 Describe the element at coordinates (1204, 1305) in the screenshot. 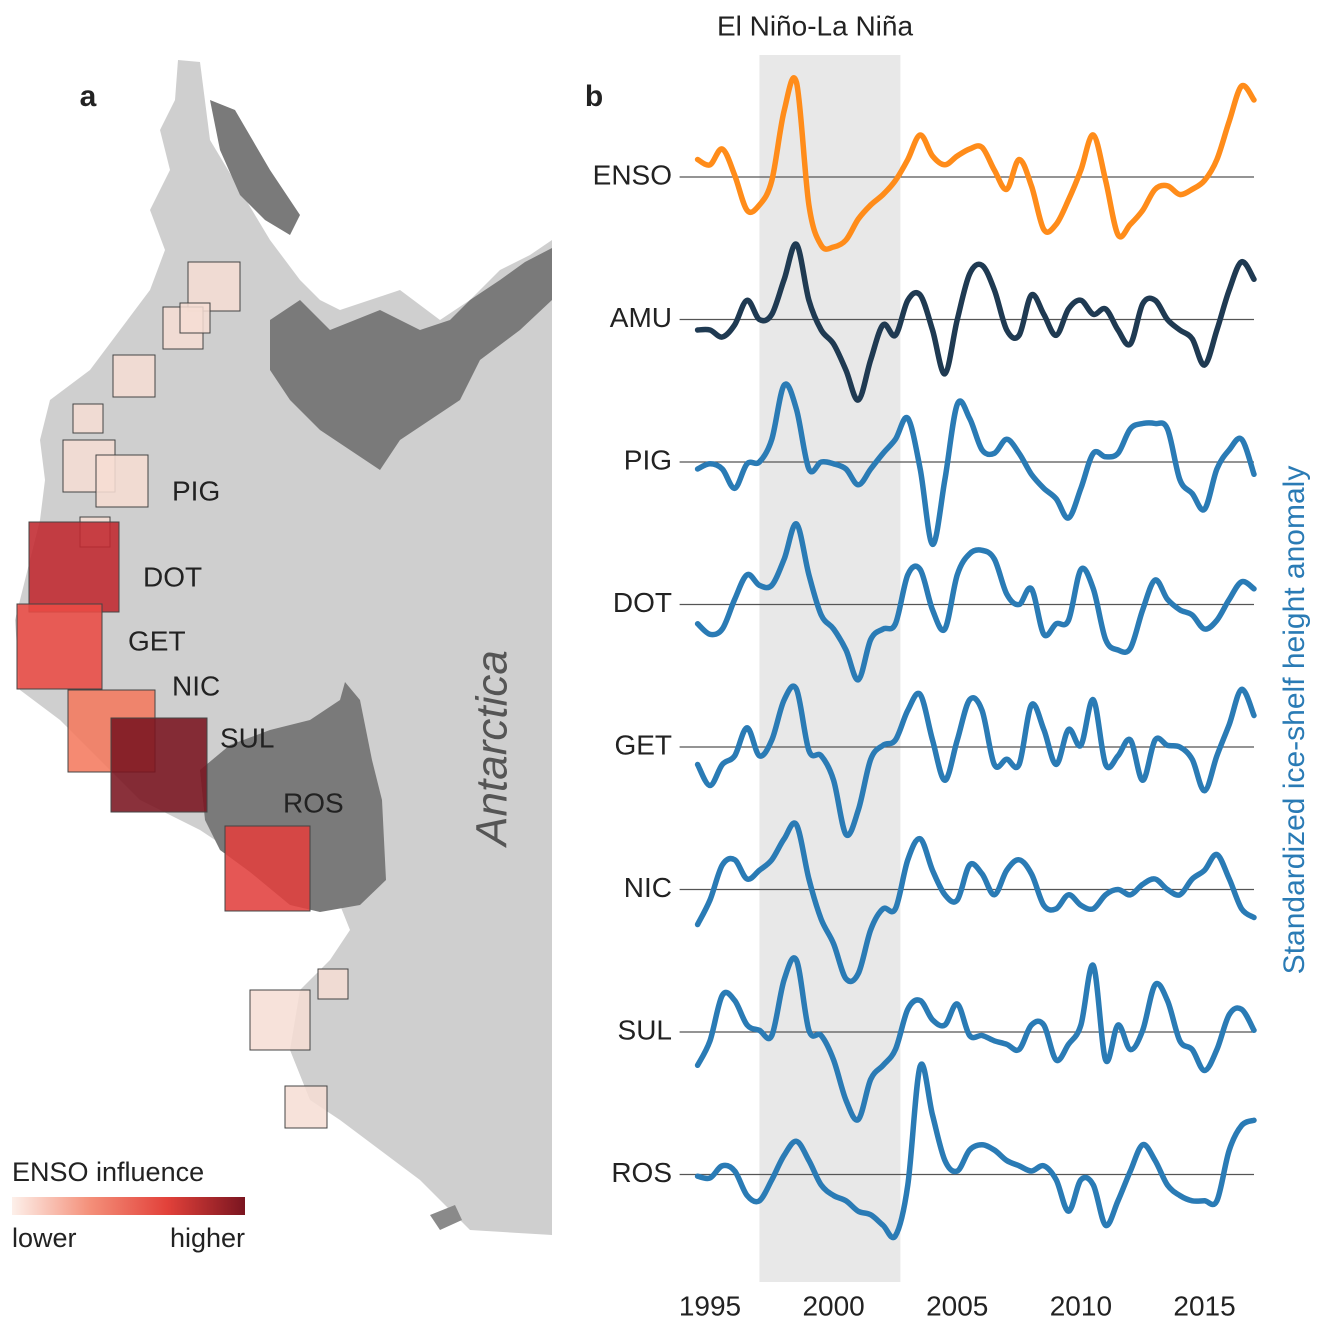

I see `x-tick-label: 2015` at that location.